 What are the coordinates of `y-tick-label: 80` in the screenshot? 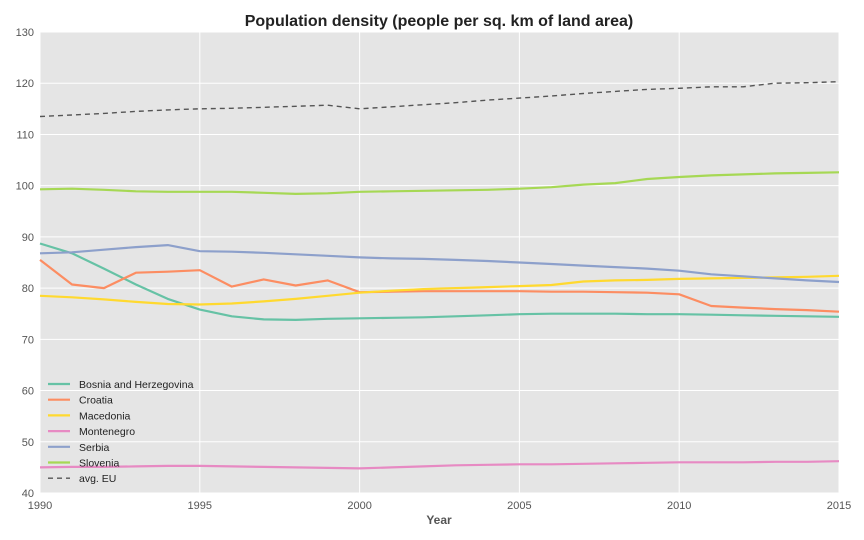 It's located at (28, 289).